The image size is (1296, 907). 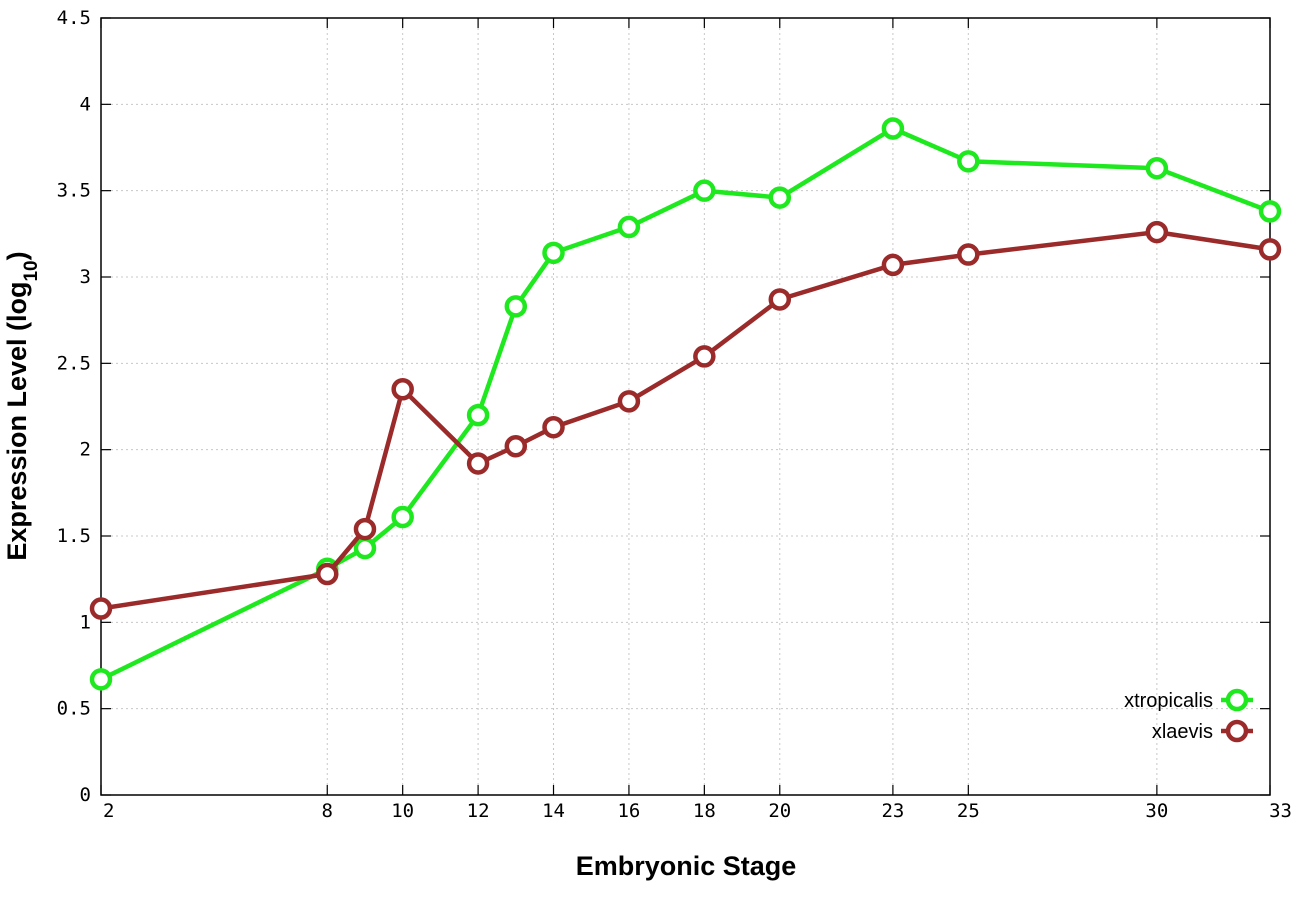 What do you see at coordinates (1168, 701) in the screenshot?
I see `legend-label: xtropicalis` at bounding box center [1168, 701].